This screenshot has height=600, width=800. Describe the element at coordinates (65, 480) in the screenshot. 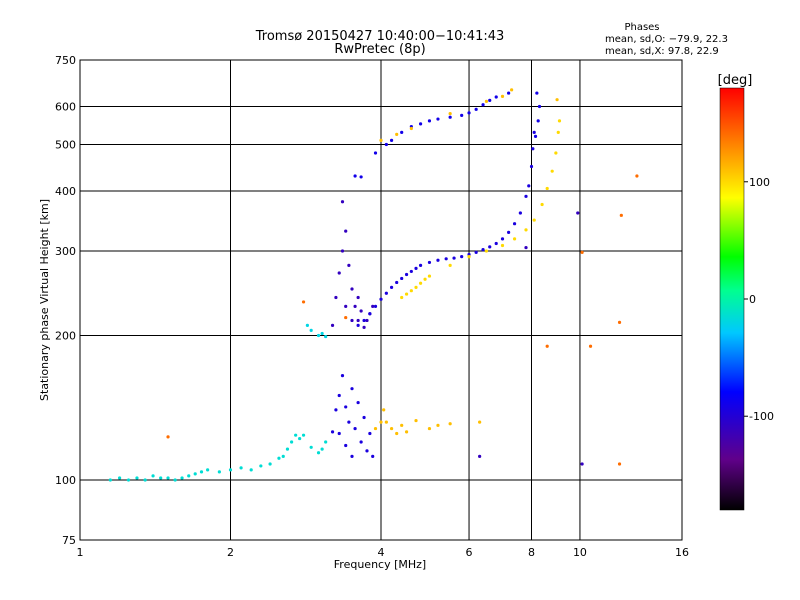

I see `y-tick-label: 100` at that location.